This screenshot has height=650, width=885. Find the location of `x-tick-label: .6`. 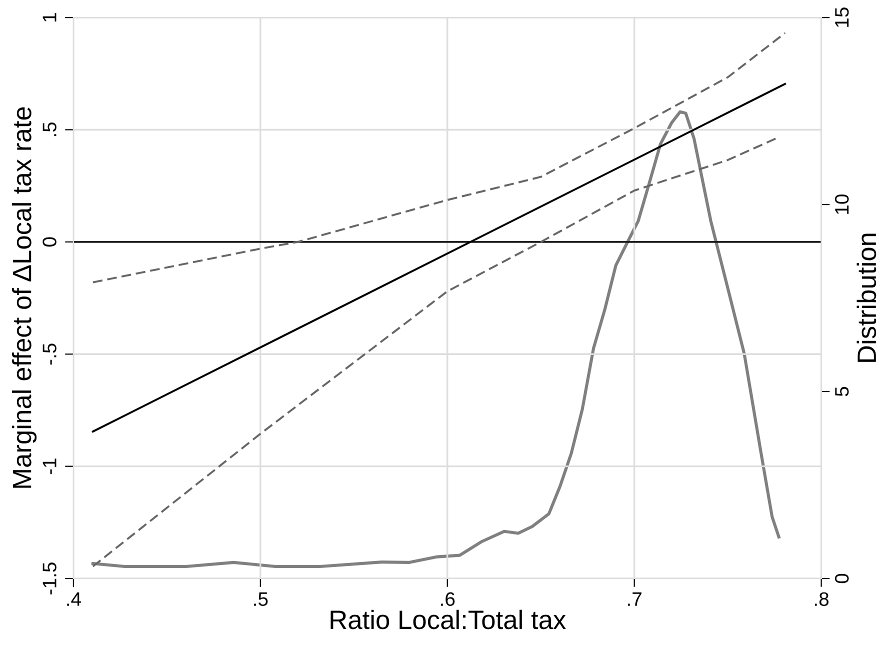

x-tick-label: .6 is located at coordinates (448, 599).